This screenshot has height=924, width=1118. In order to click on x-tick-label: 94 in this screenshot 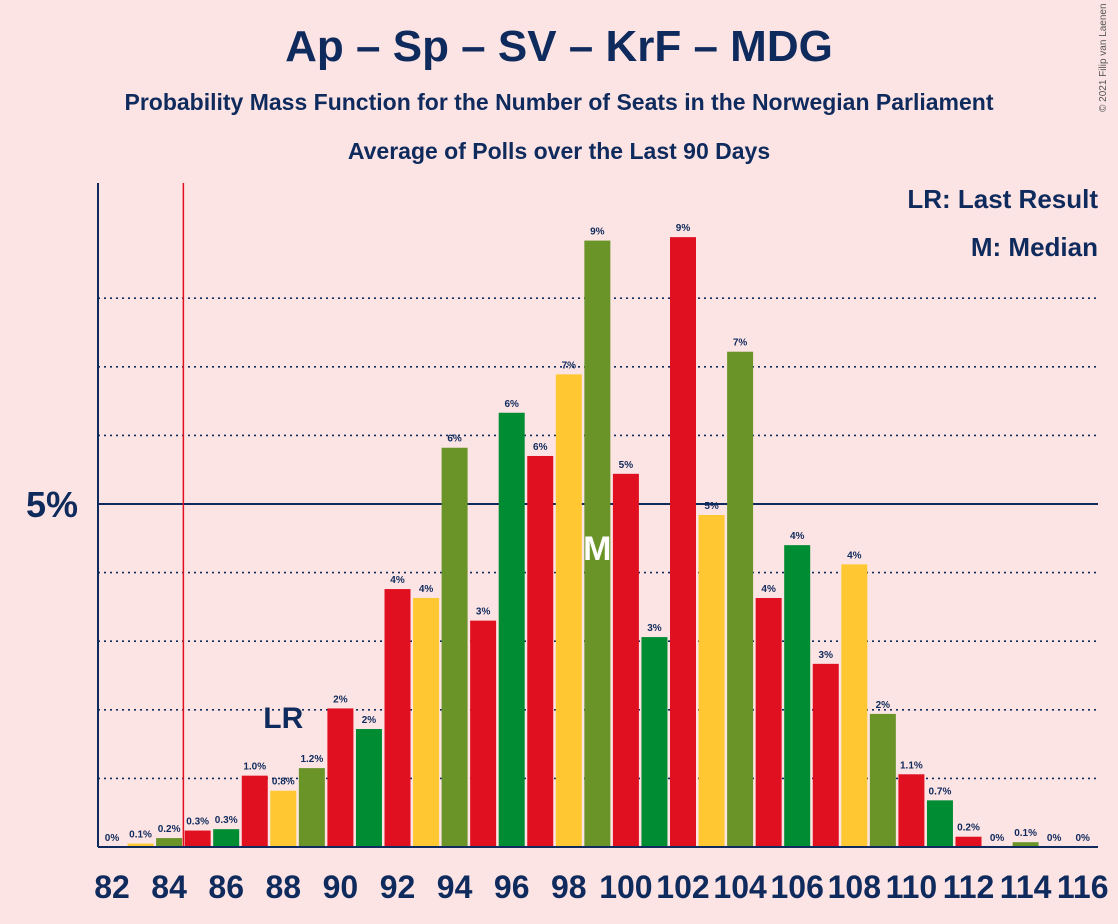, I will do `click(455, 887)`.